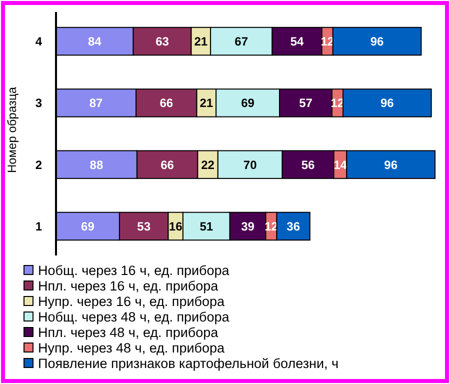  Describe the element at coordinates (207, 226) in the screenshot. I see `data-label: 51` at that location.